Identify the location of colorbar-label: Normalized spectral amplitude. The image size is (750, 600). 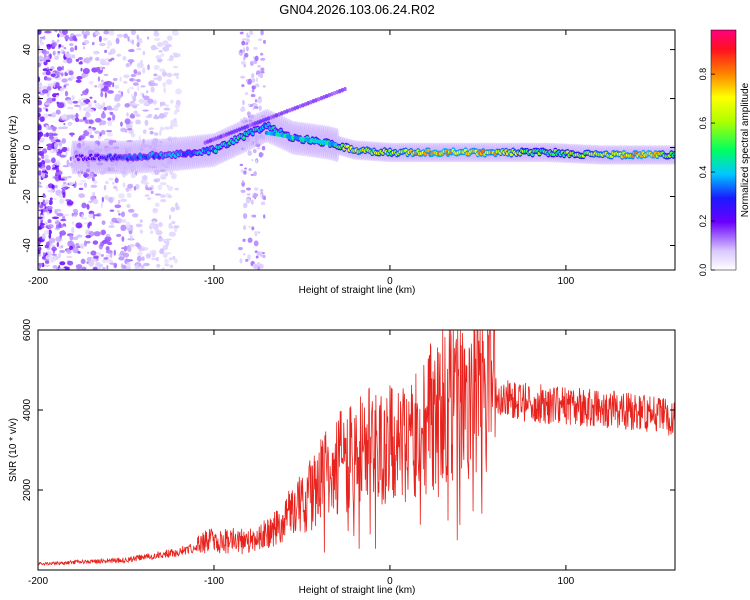
(745, 149).